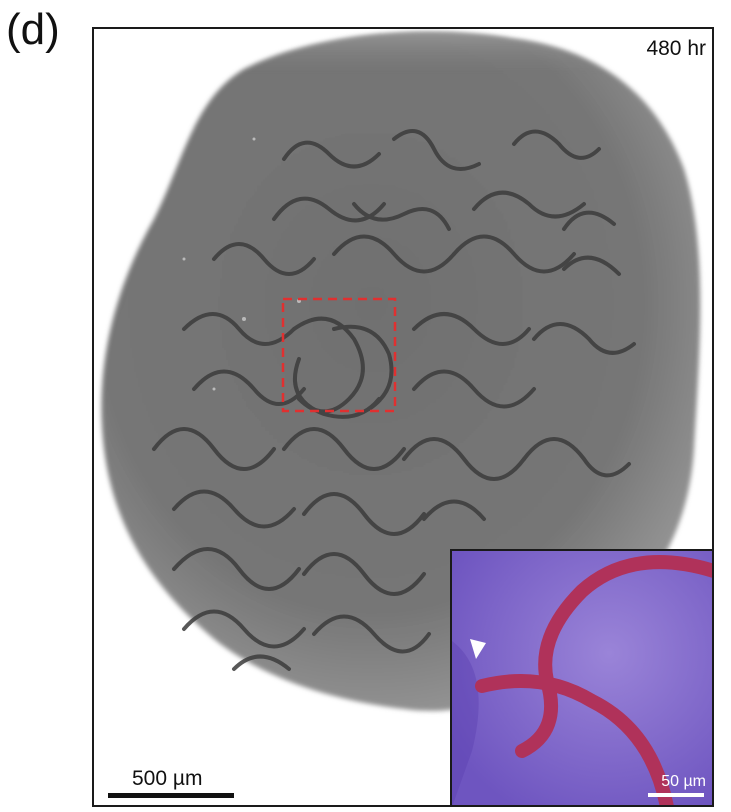 This screenshot has height=812, width=731. What do you see at coordinates (478, 649) in the screenshot?
I see `arrowhead-icon` at bounding box center [478, 649].